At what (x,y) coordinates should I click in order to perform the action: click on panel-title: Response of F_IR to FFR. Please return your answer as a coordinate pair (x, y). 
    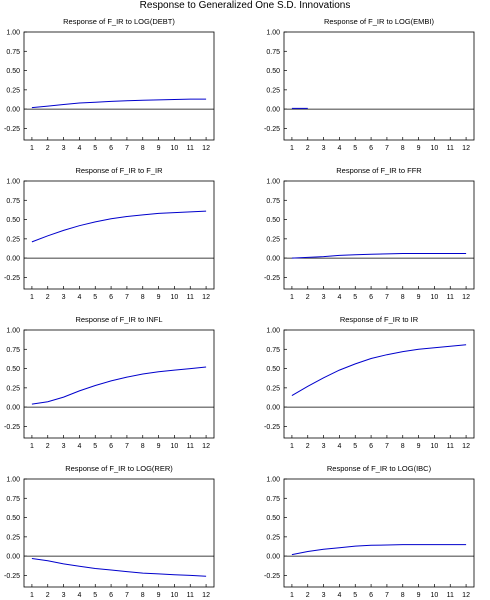
    Looking at the image, I should click on (379, 170).